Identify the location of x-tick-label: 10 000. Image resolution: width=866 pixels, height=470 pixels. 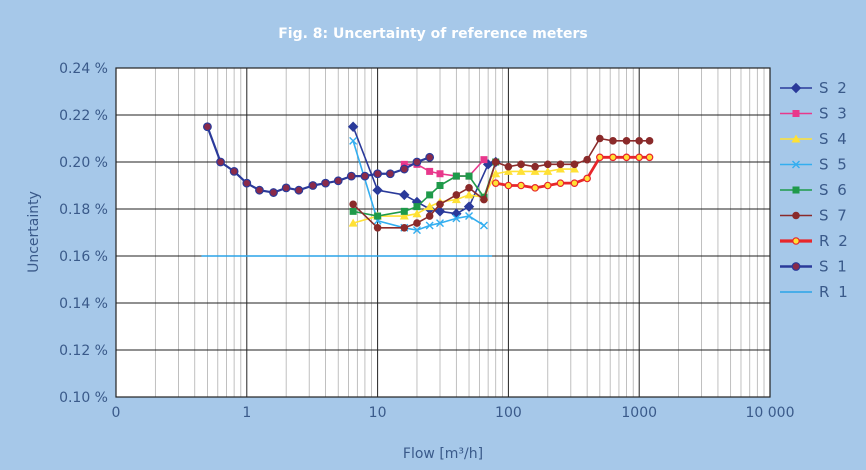
(770, 413).